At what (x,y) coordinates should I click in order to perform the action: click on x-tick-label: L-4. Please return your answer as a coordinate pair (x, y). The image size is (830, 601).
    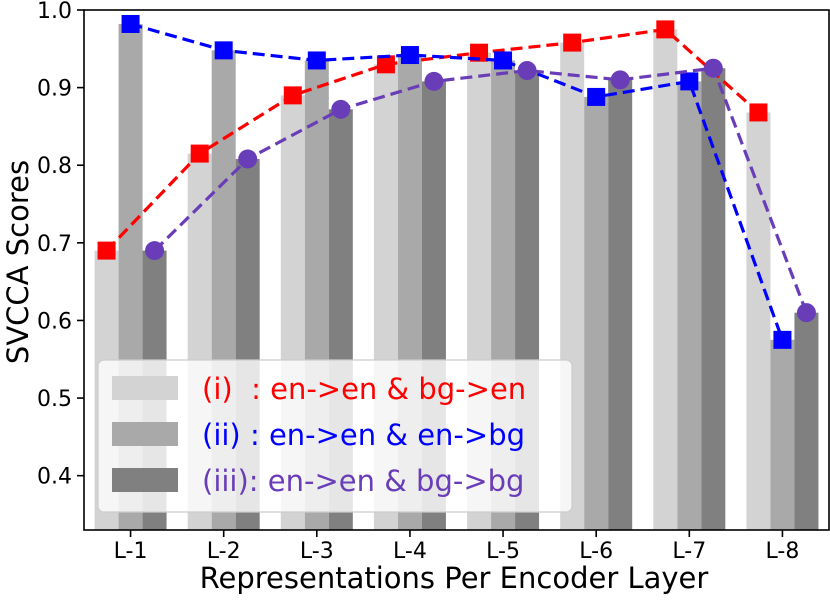
    Looking at the image, I should click on (410, 551).